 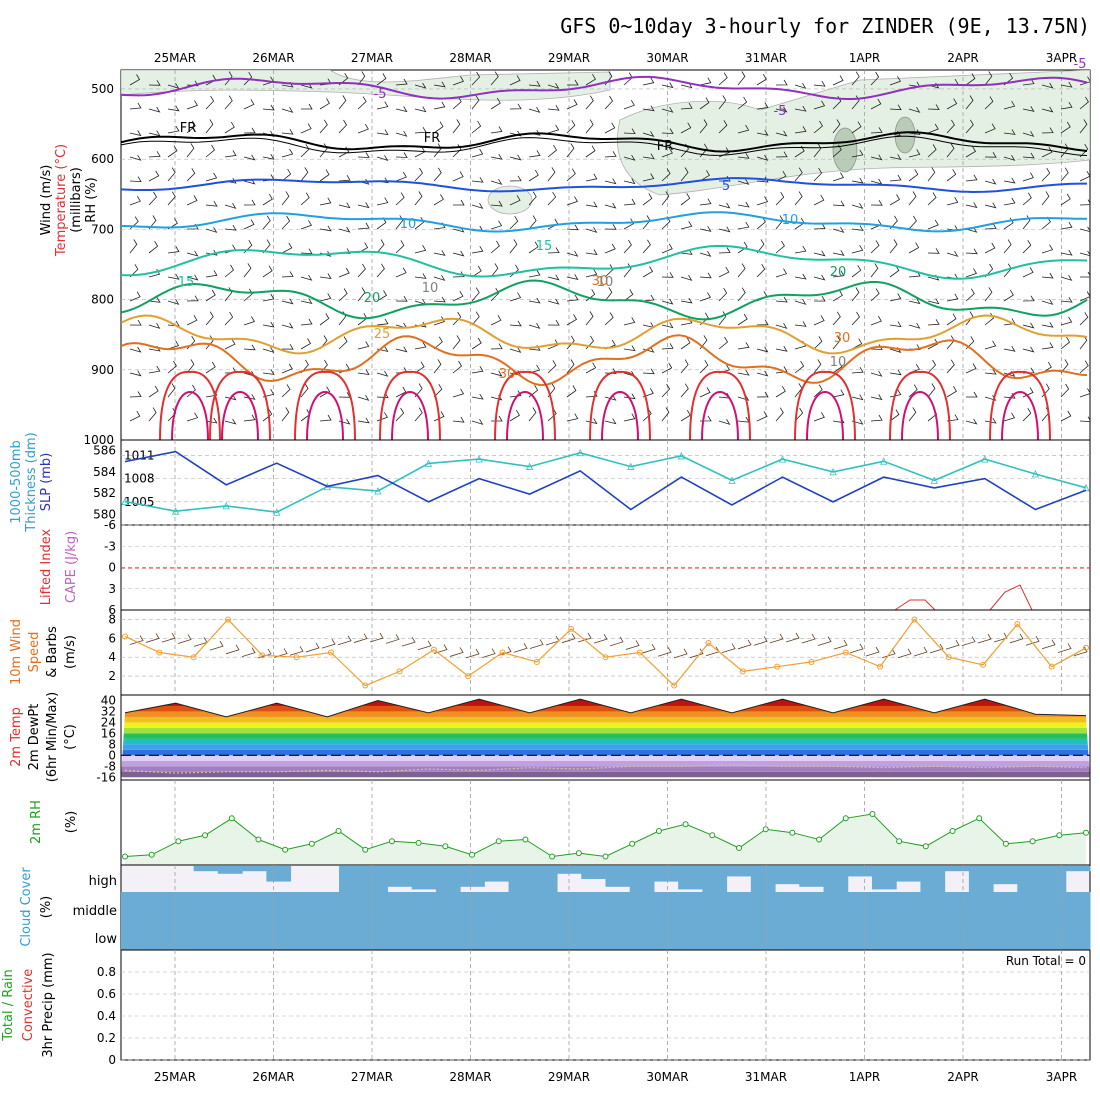 What do you see at coordinates (372, 298) in the screenshot?
I see `contour-label: 20` at bounding box center [372, 298].